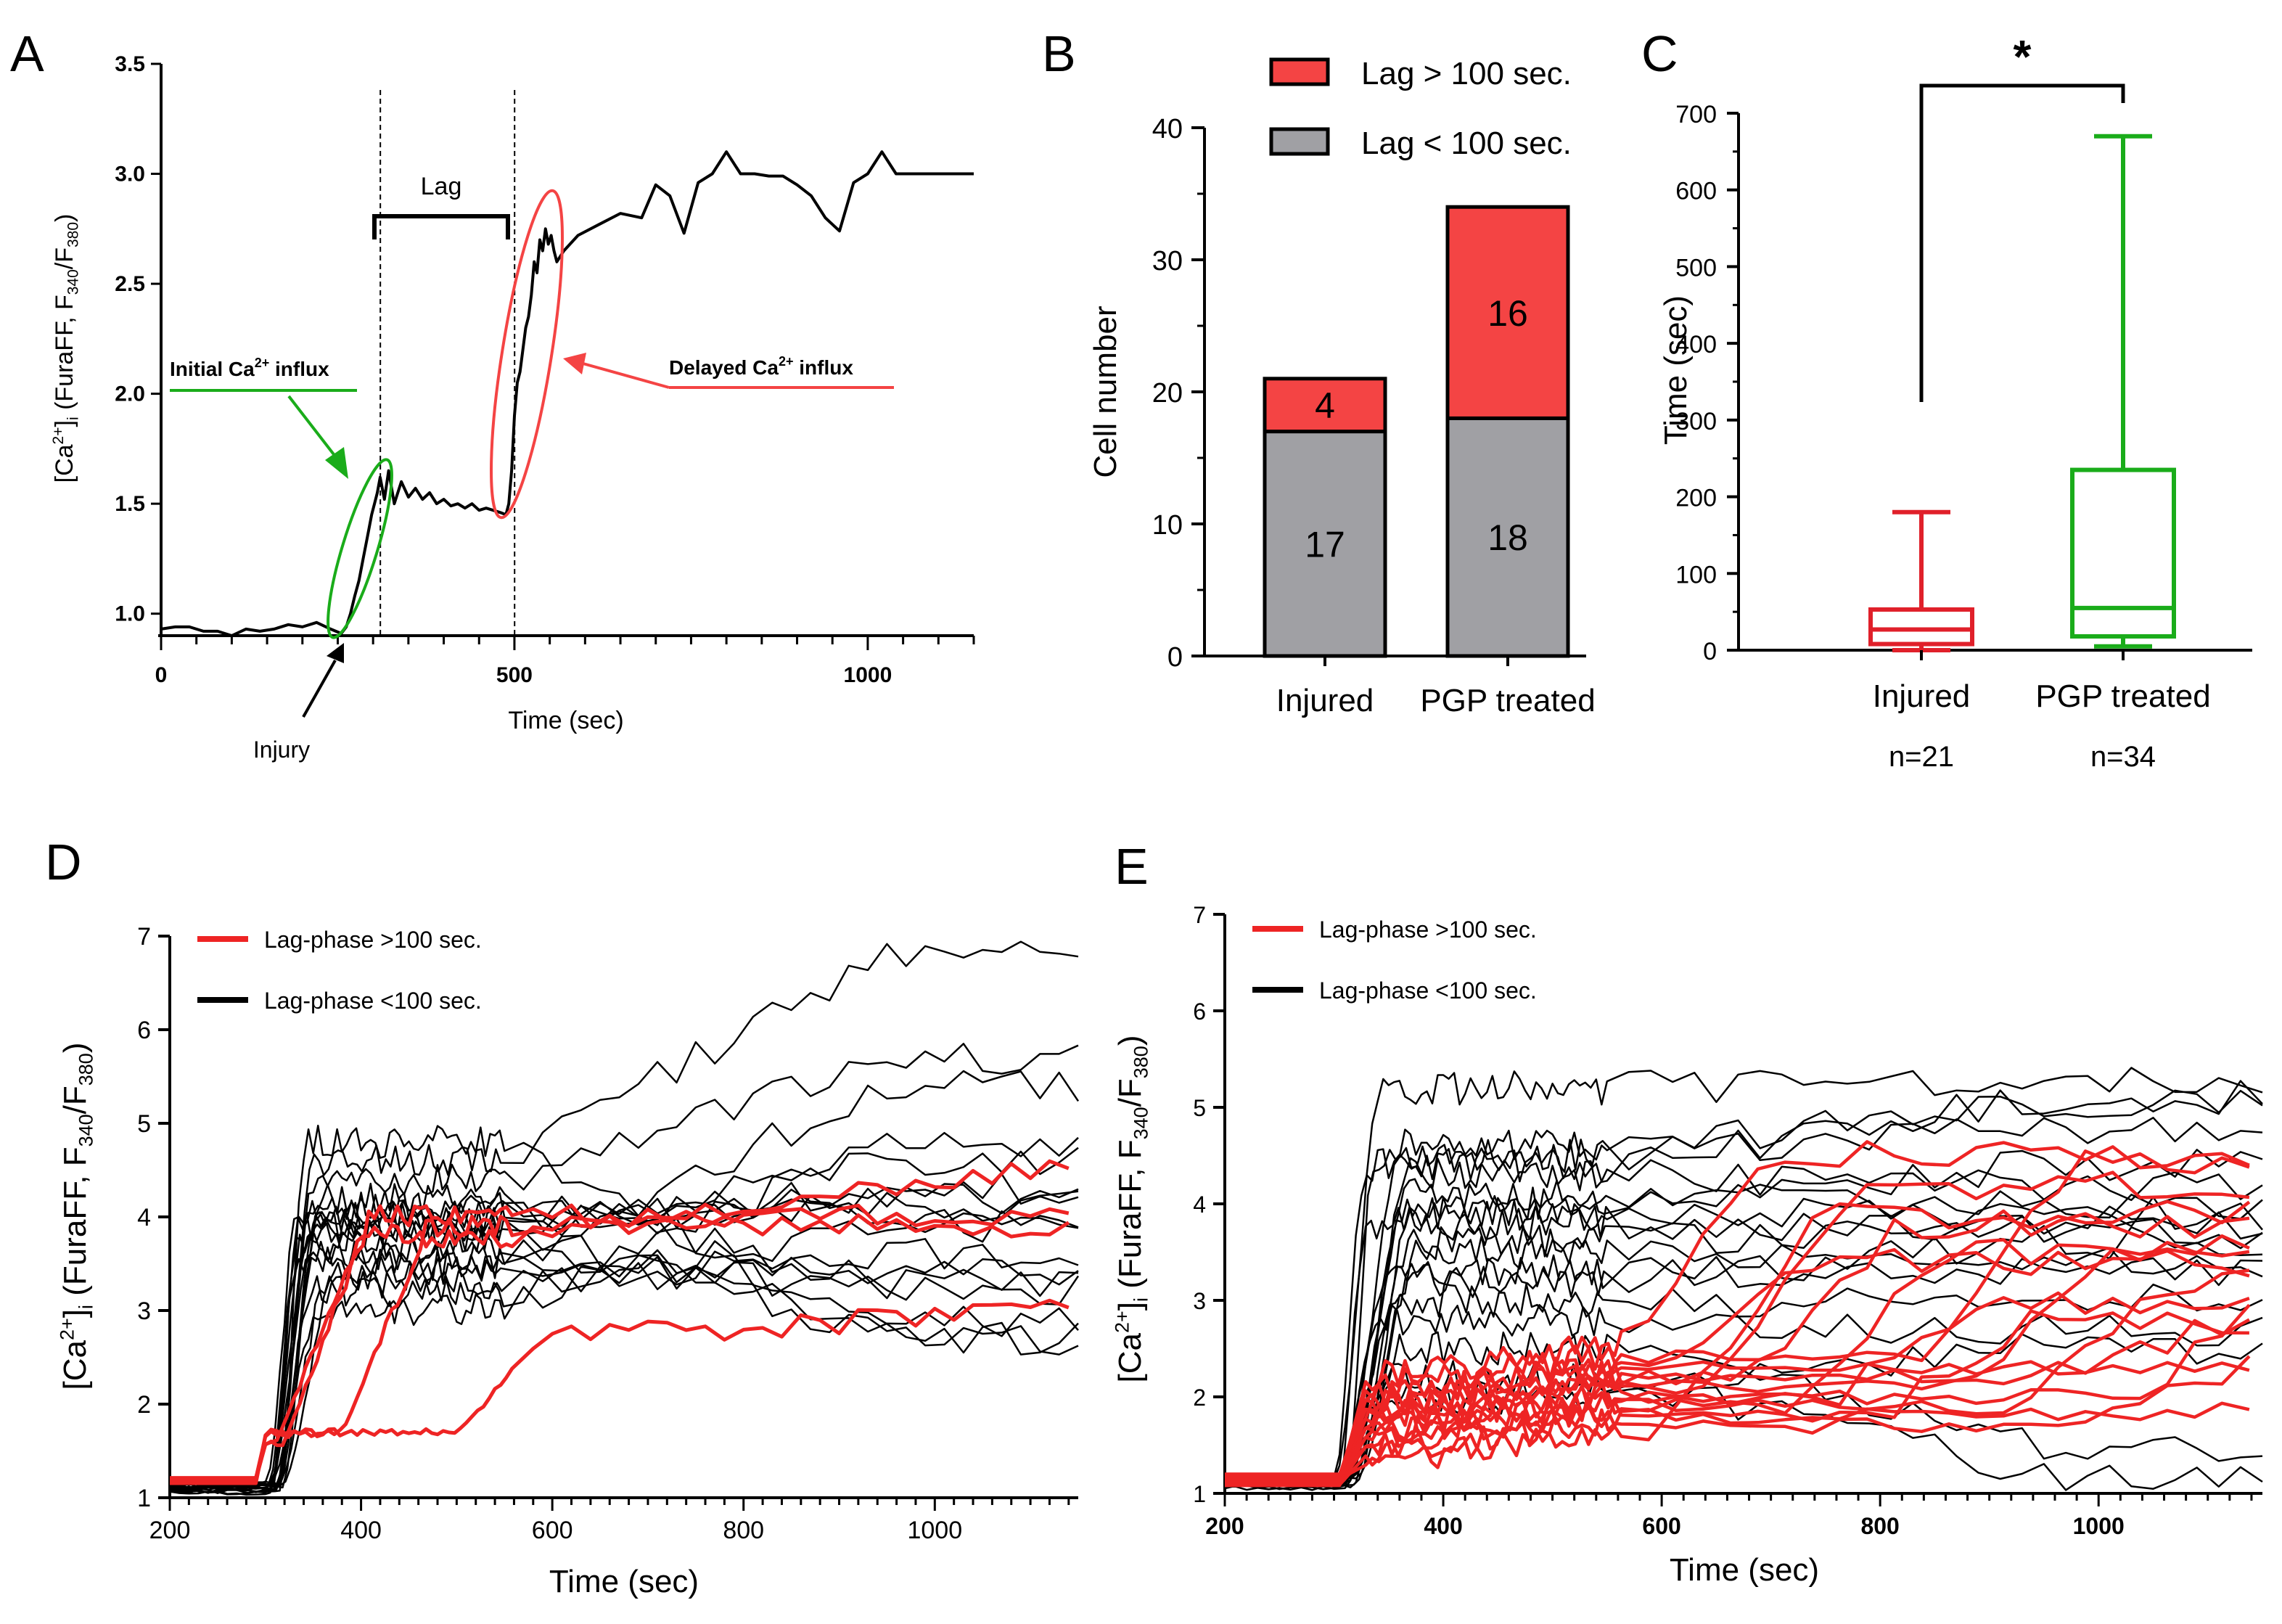 The width and height of the screenshot is (2282, 1624). Describe the element at coordinates (441, 227) in the screenshot. I see `lag-bracket` at that location.